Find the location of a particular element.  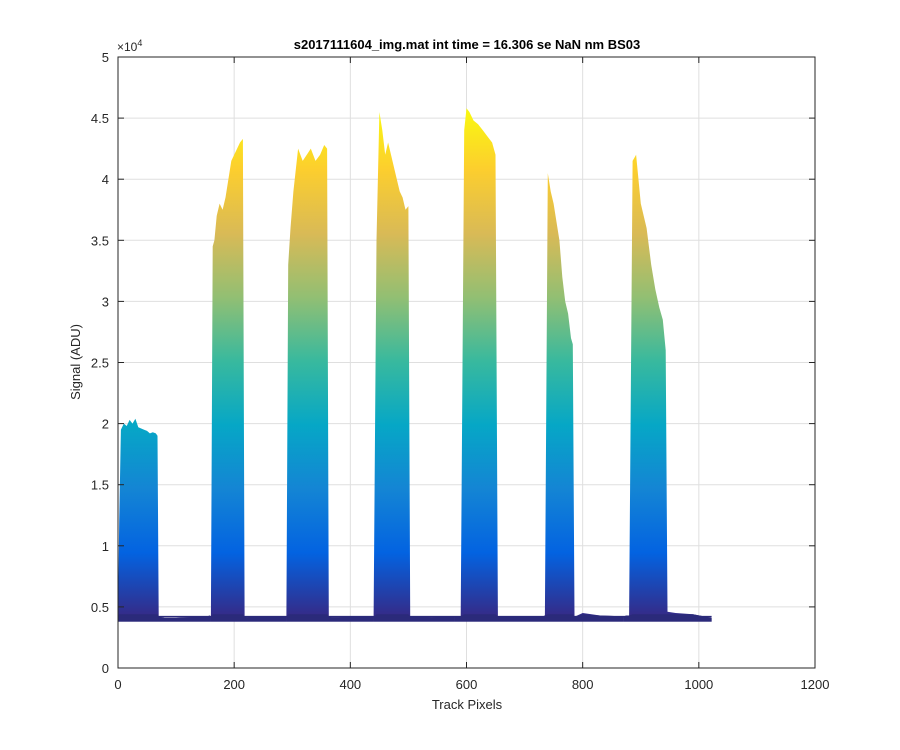

y-tick-label: 3.5 is located at coordinates (100, 240).